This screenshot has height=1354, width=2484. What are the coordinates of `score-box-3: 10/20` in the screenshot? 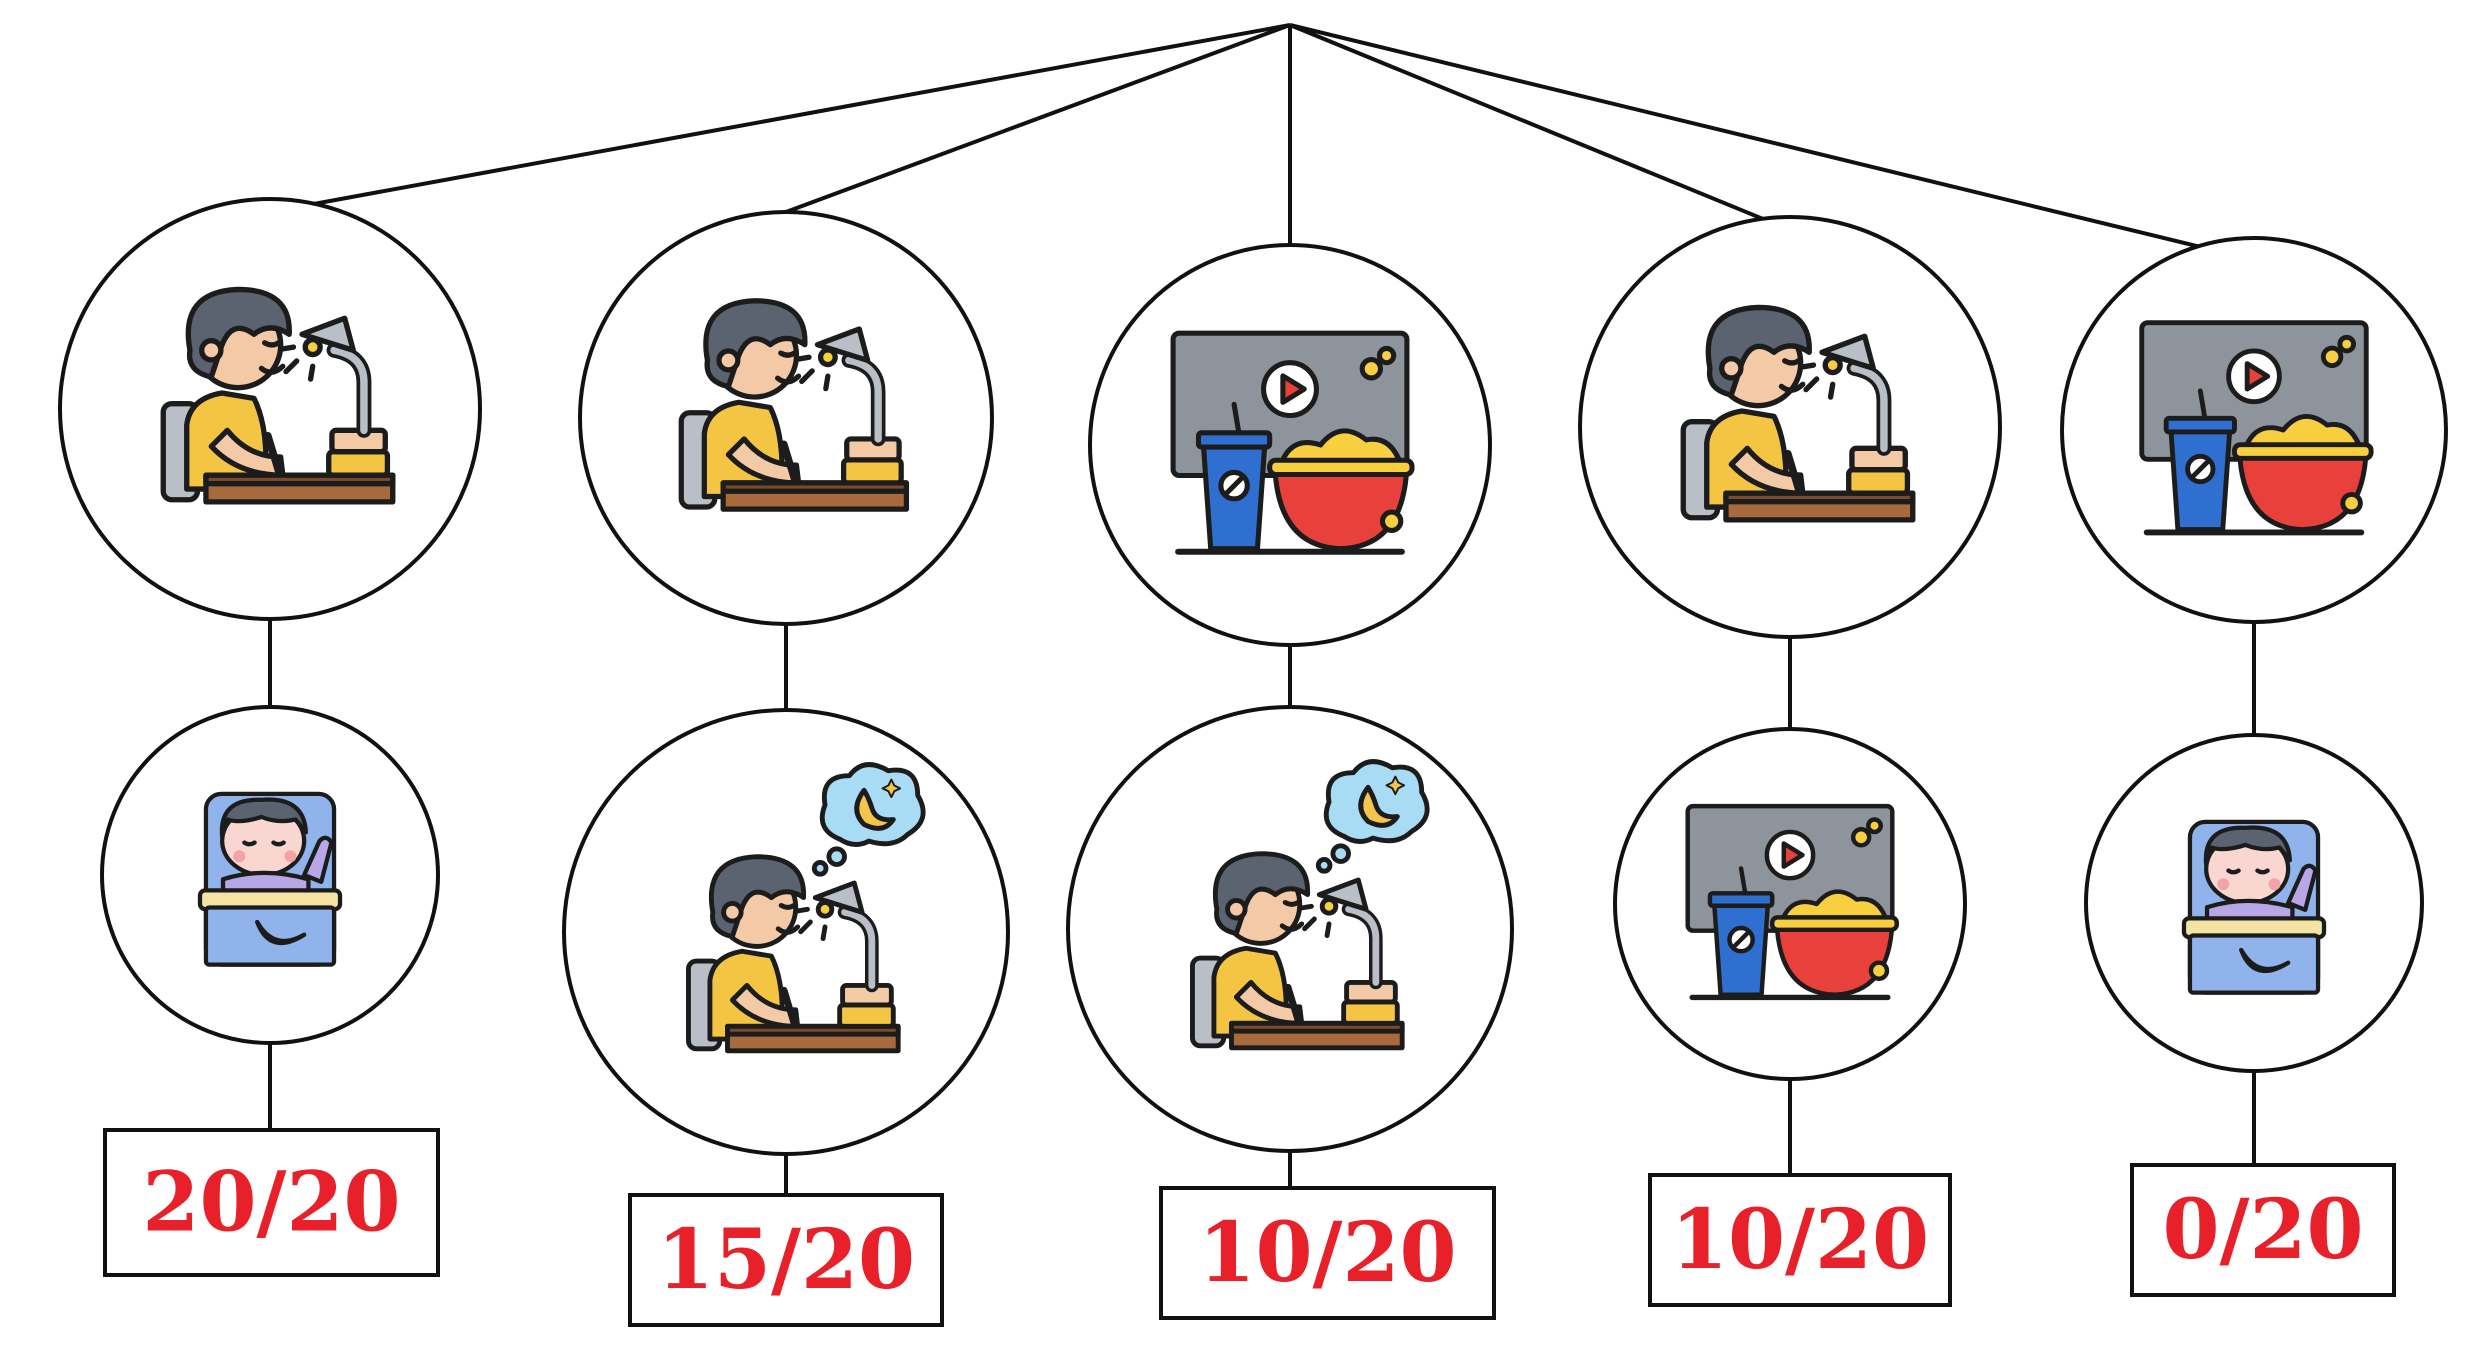 It's located at (1327, 1253).